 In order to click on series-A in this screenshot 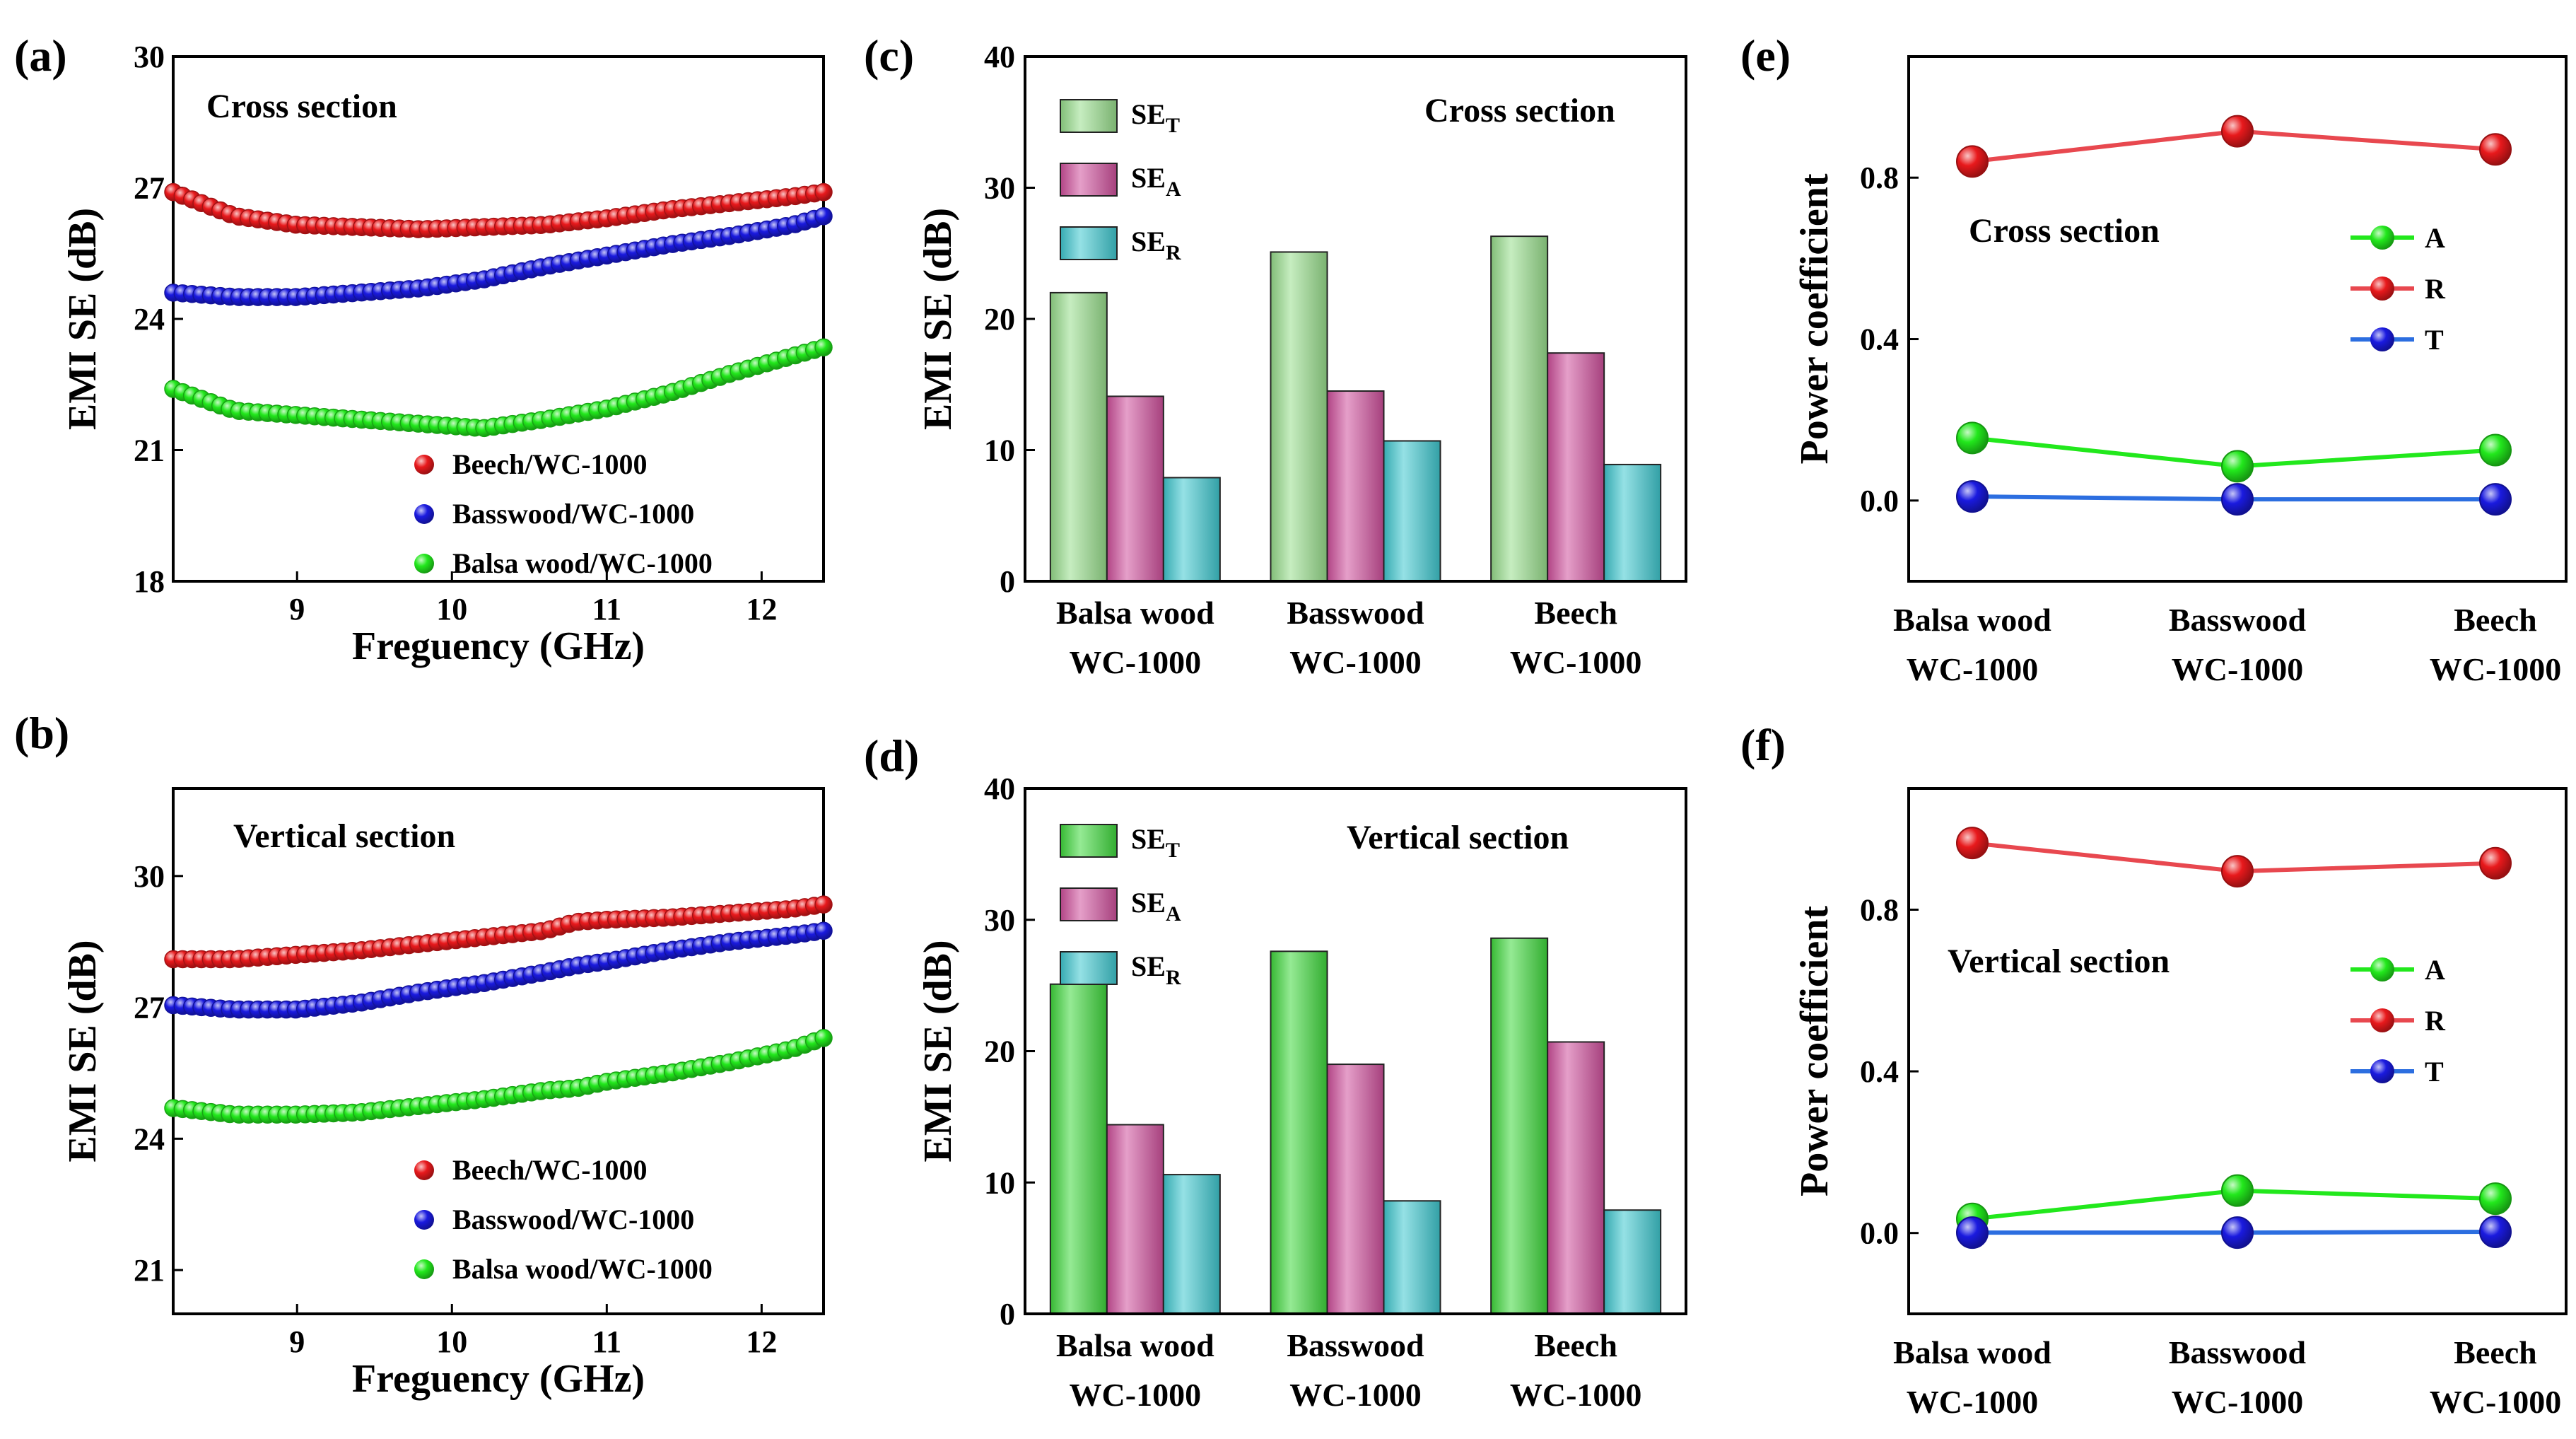, I will do `click(2234, 452)`.